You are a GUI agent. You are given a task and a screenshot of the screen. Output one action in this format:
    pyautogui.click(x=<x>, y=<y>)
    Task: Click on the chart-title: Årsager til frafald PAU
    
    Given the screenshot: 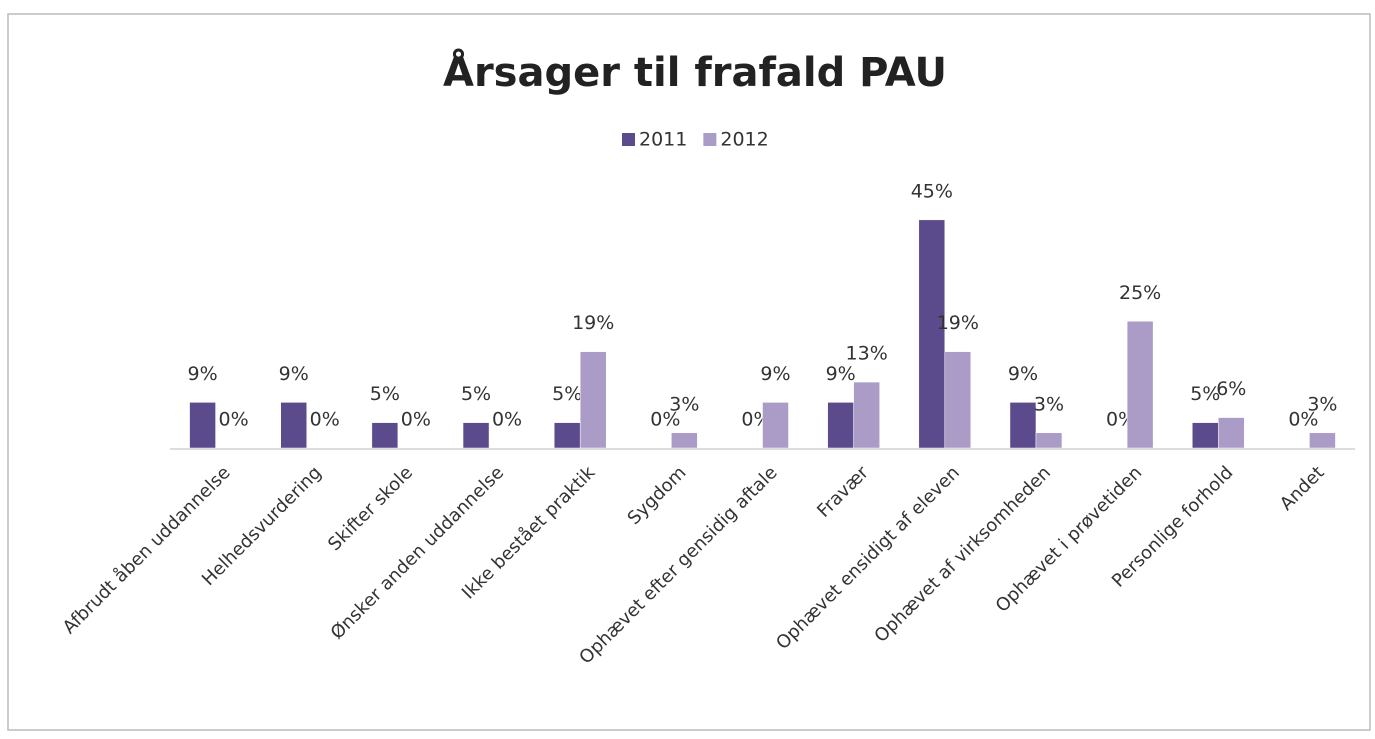 What is the action you would take?
    pyautogui.click(x=695, y=71)
    